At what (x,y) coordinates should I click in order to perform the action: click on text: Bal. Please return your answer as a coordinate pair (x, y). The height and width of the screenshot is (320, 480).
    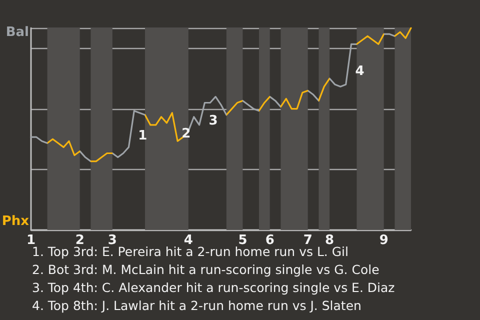
    Looking at the image, I should click on (17, 32).